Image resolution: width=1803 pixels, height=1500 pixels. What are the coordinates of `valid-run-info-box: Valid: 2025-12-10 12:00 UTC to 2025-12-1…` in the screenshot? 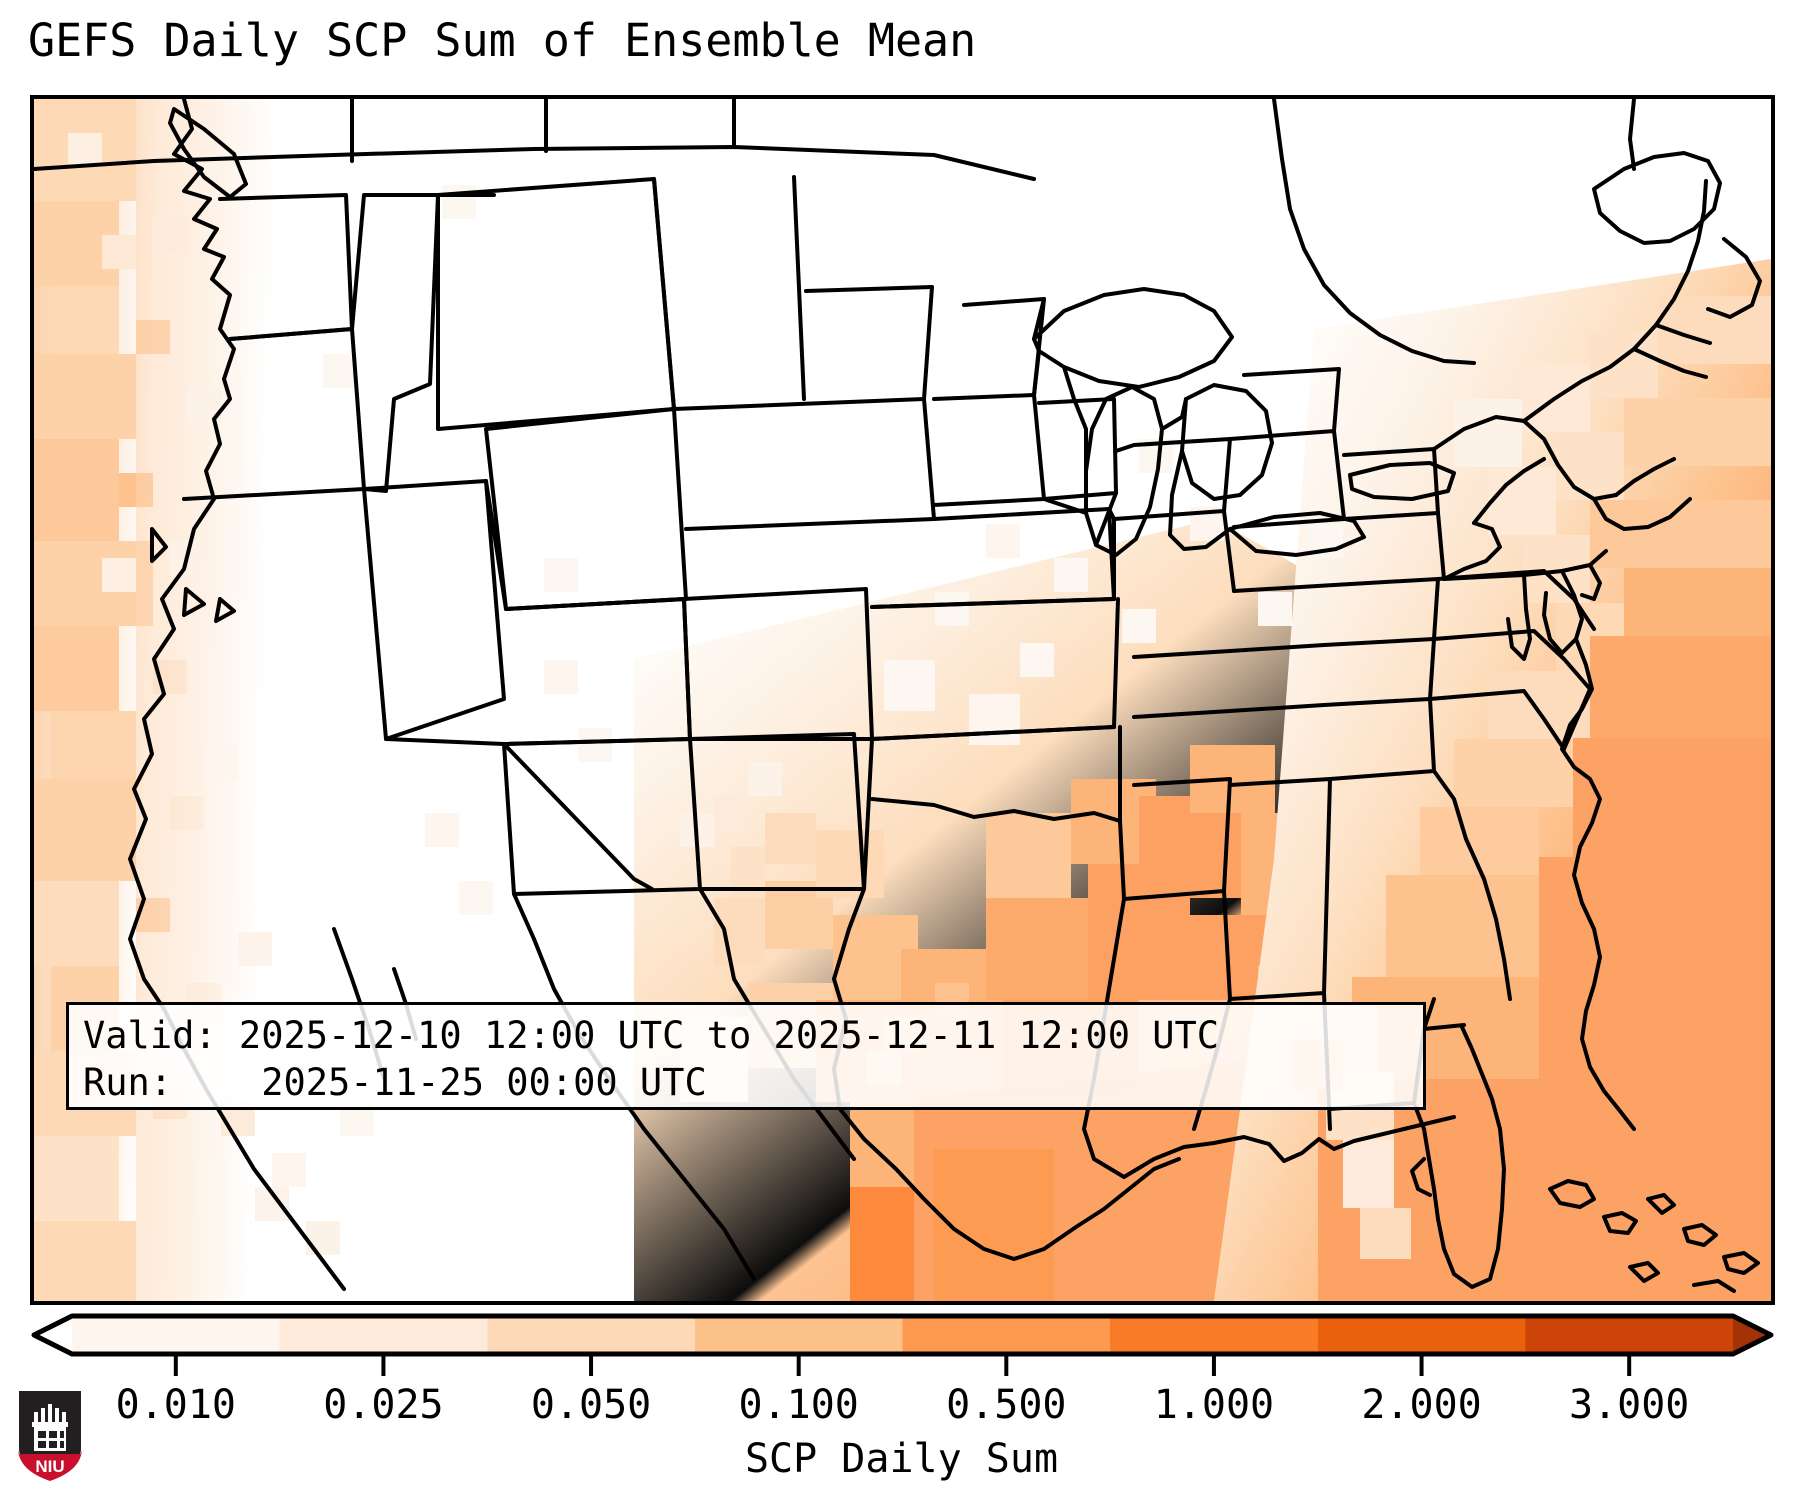 It's located at (746, 1056).